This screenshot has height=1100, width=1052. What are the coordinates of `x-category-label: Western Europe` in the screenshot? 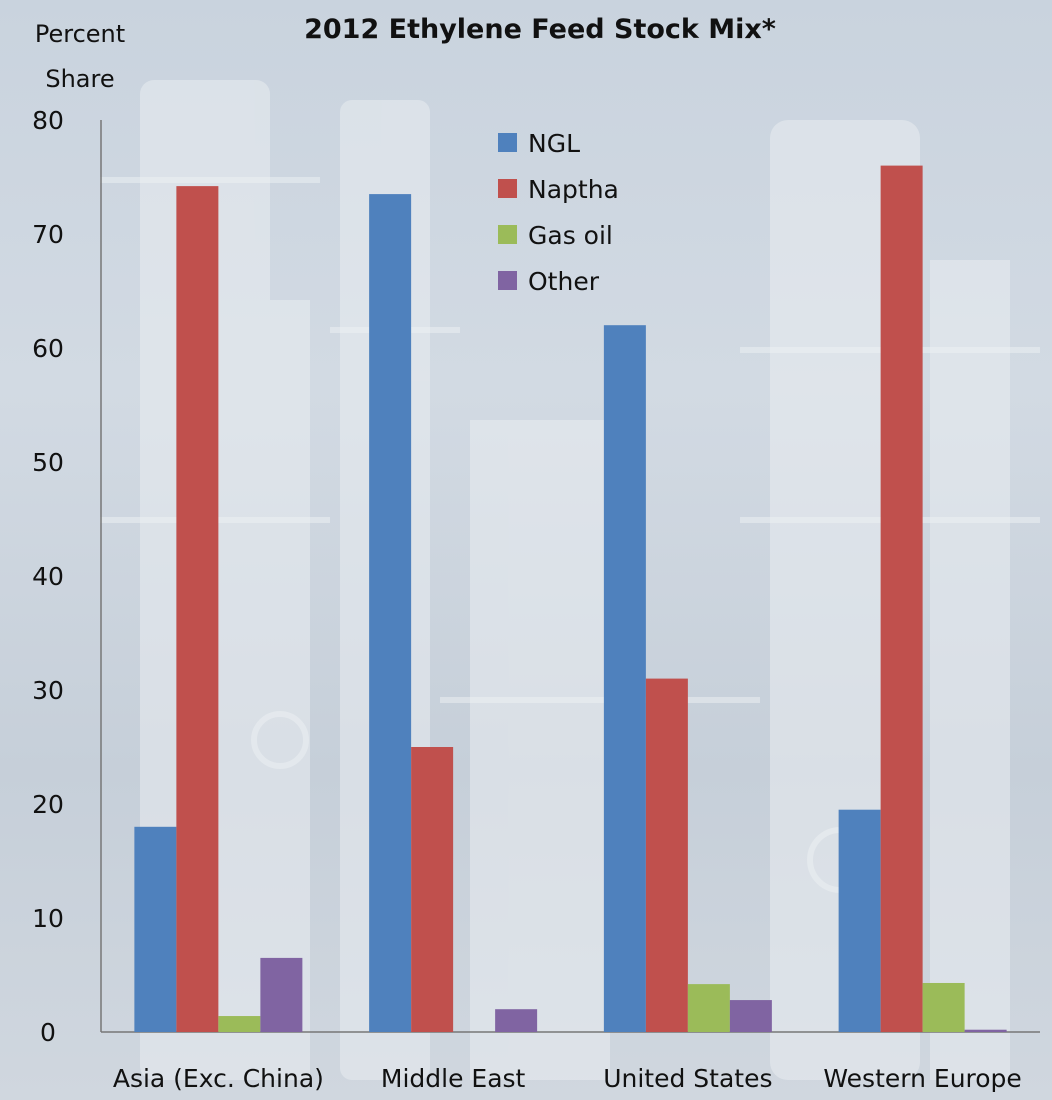 It's located at (922, 1078).